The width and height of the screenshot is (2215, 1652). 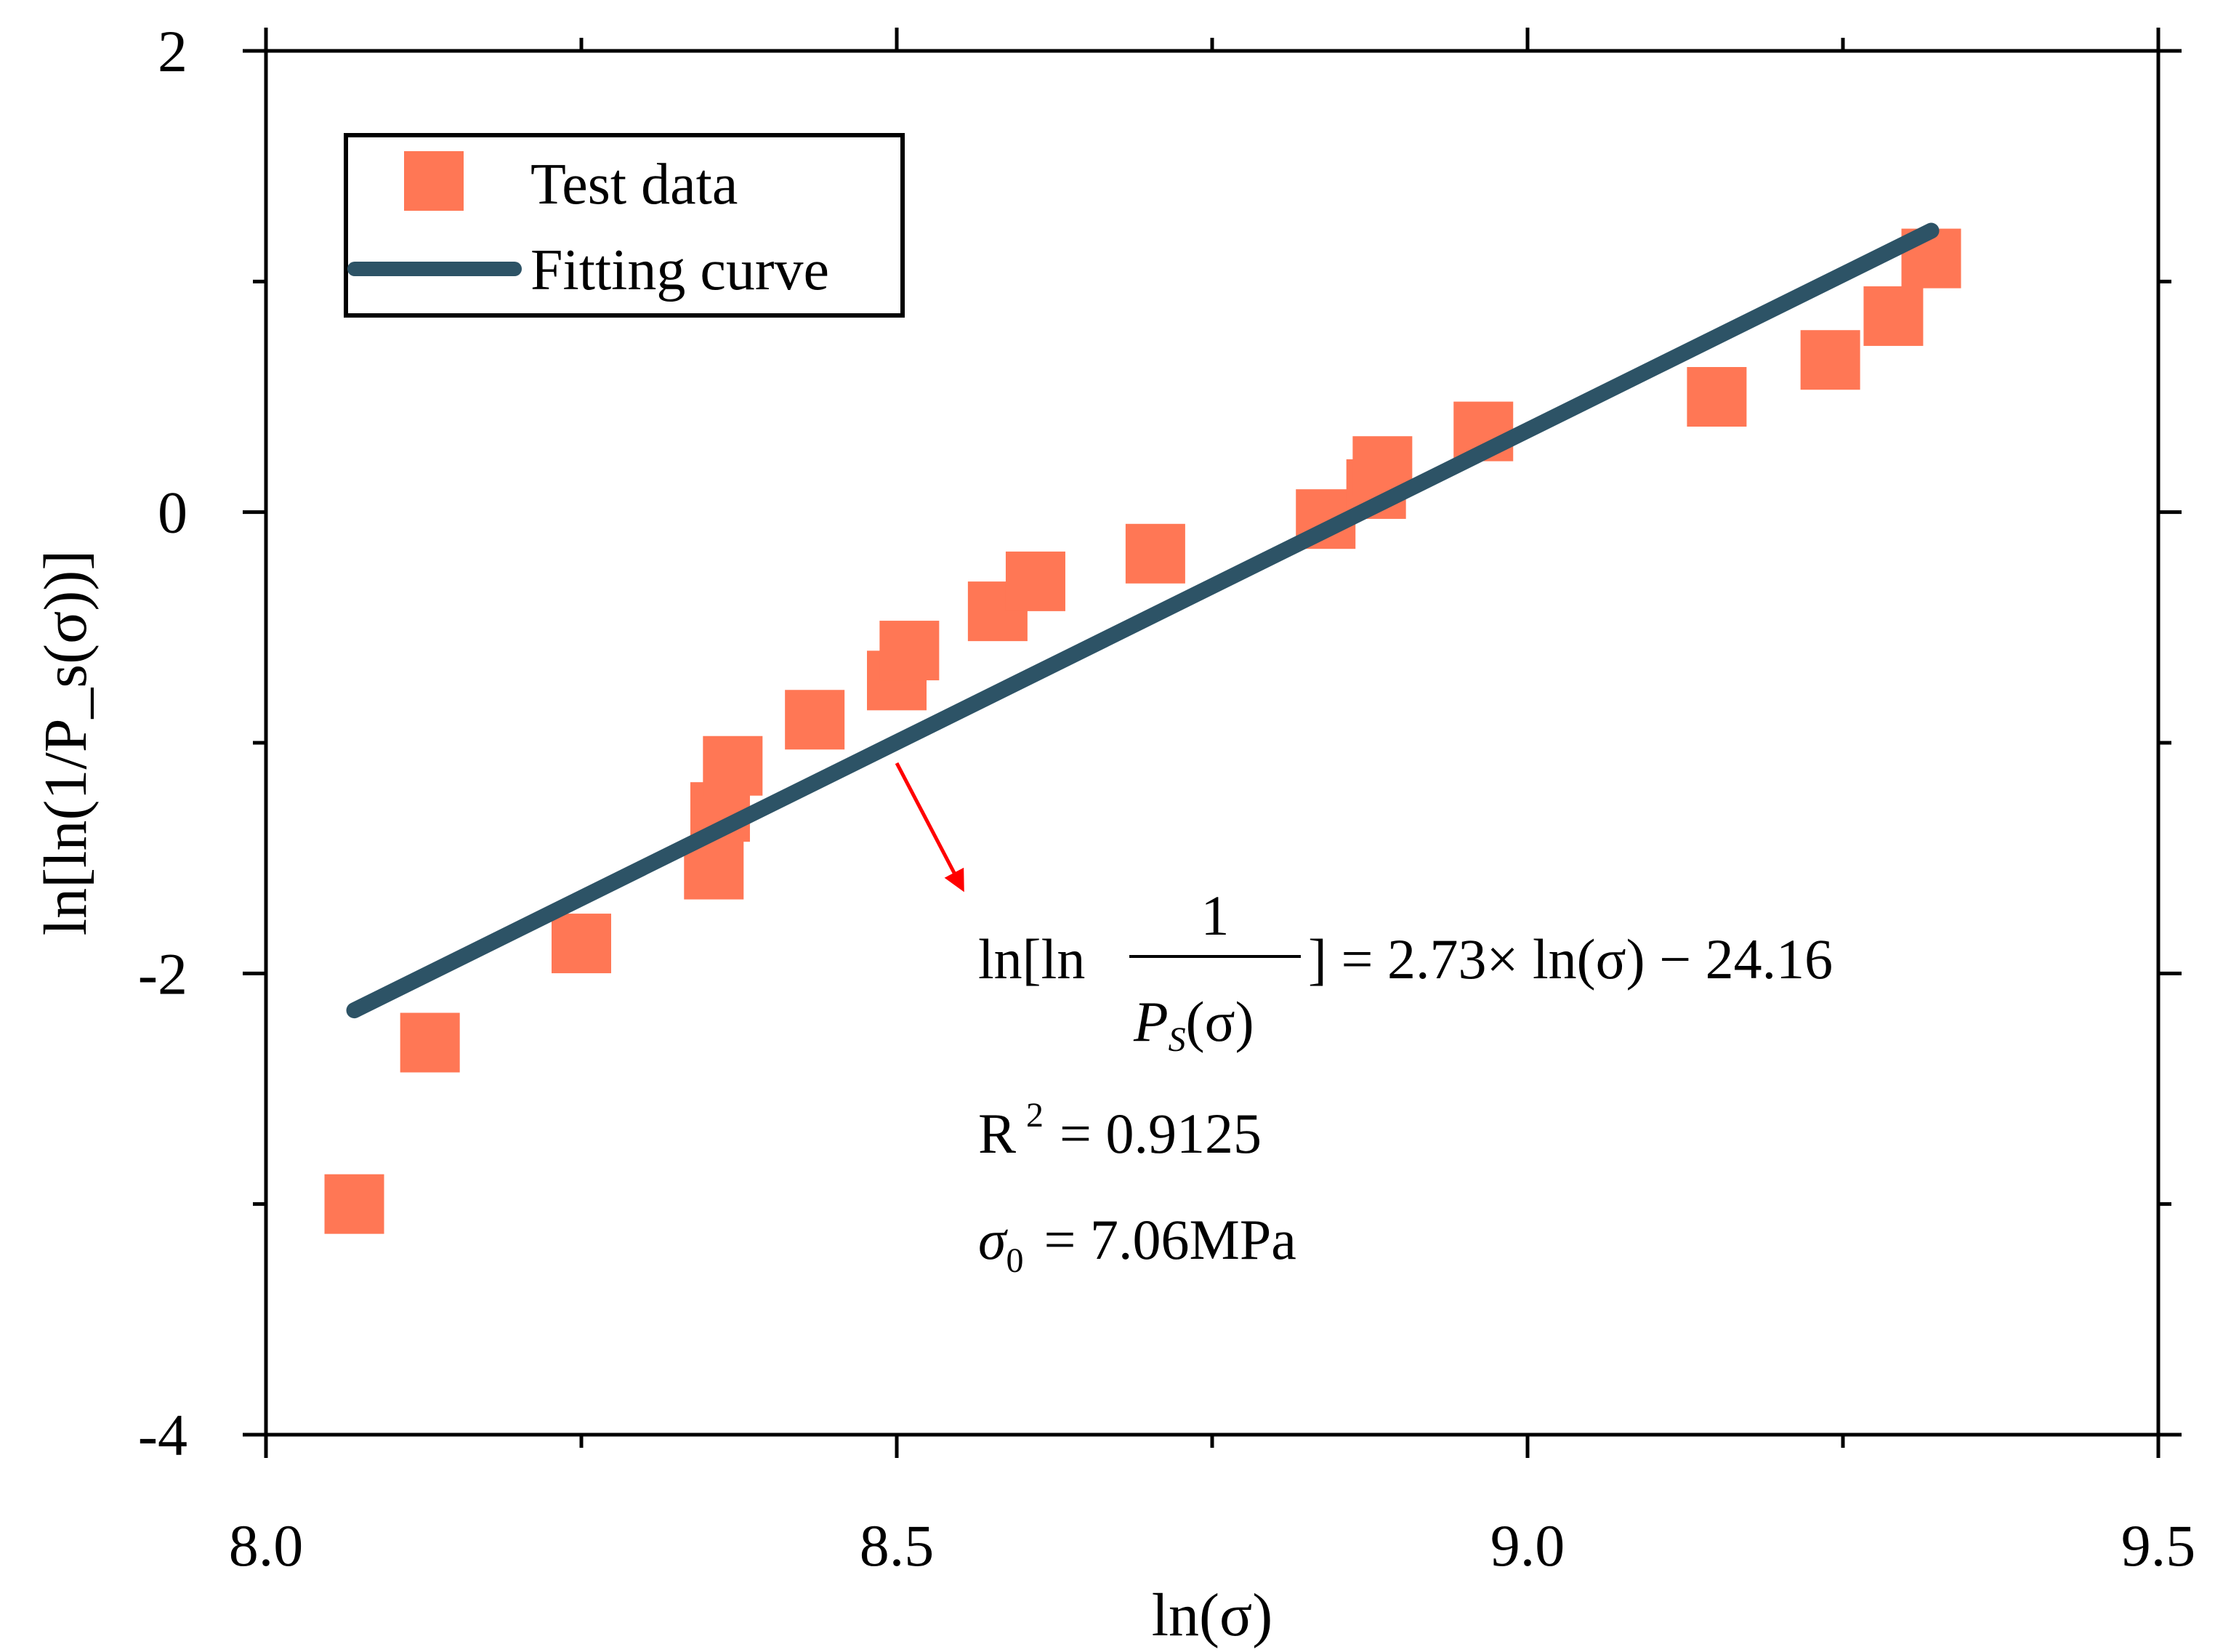 I want to click on sigma0-annotation: σ0 = 7.06MPa, so click(x=1137, y=1244).